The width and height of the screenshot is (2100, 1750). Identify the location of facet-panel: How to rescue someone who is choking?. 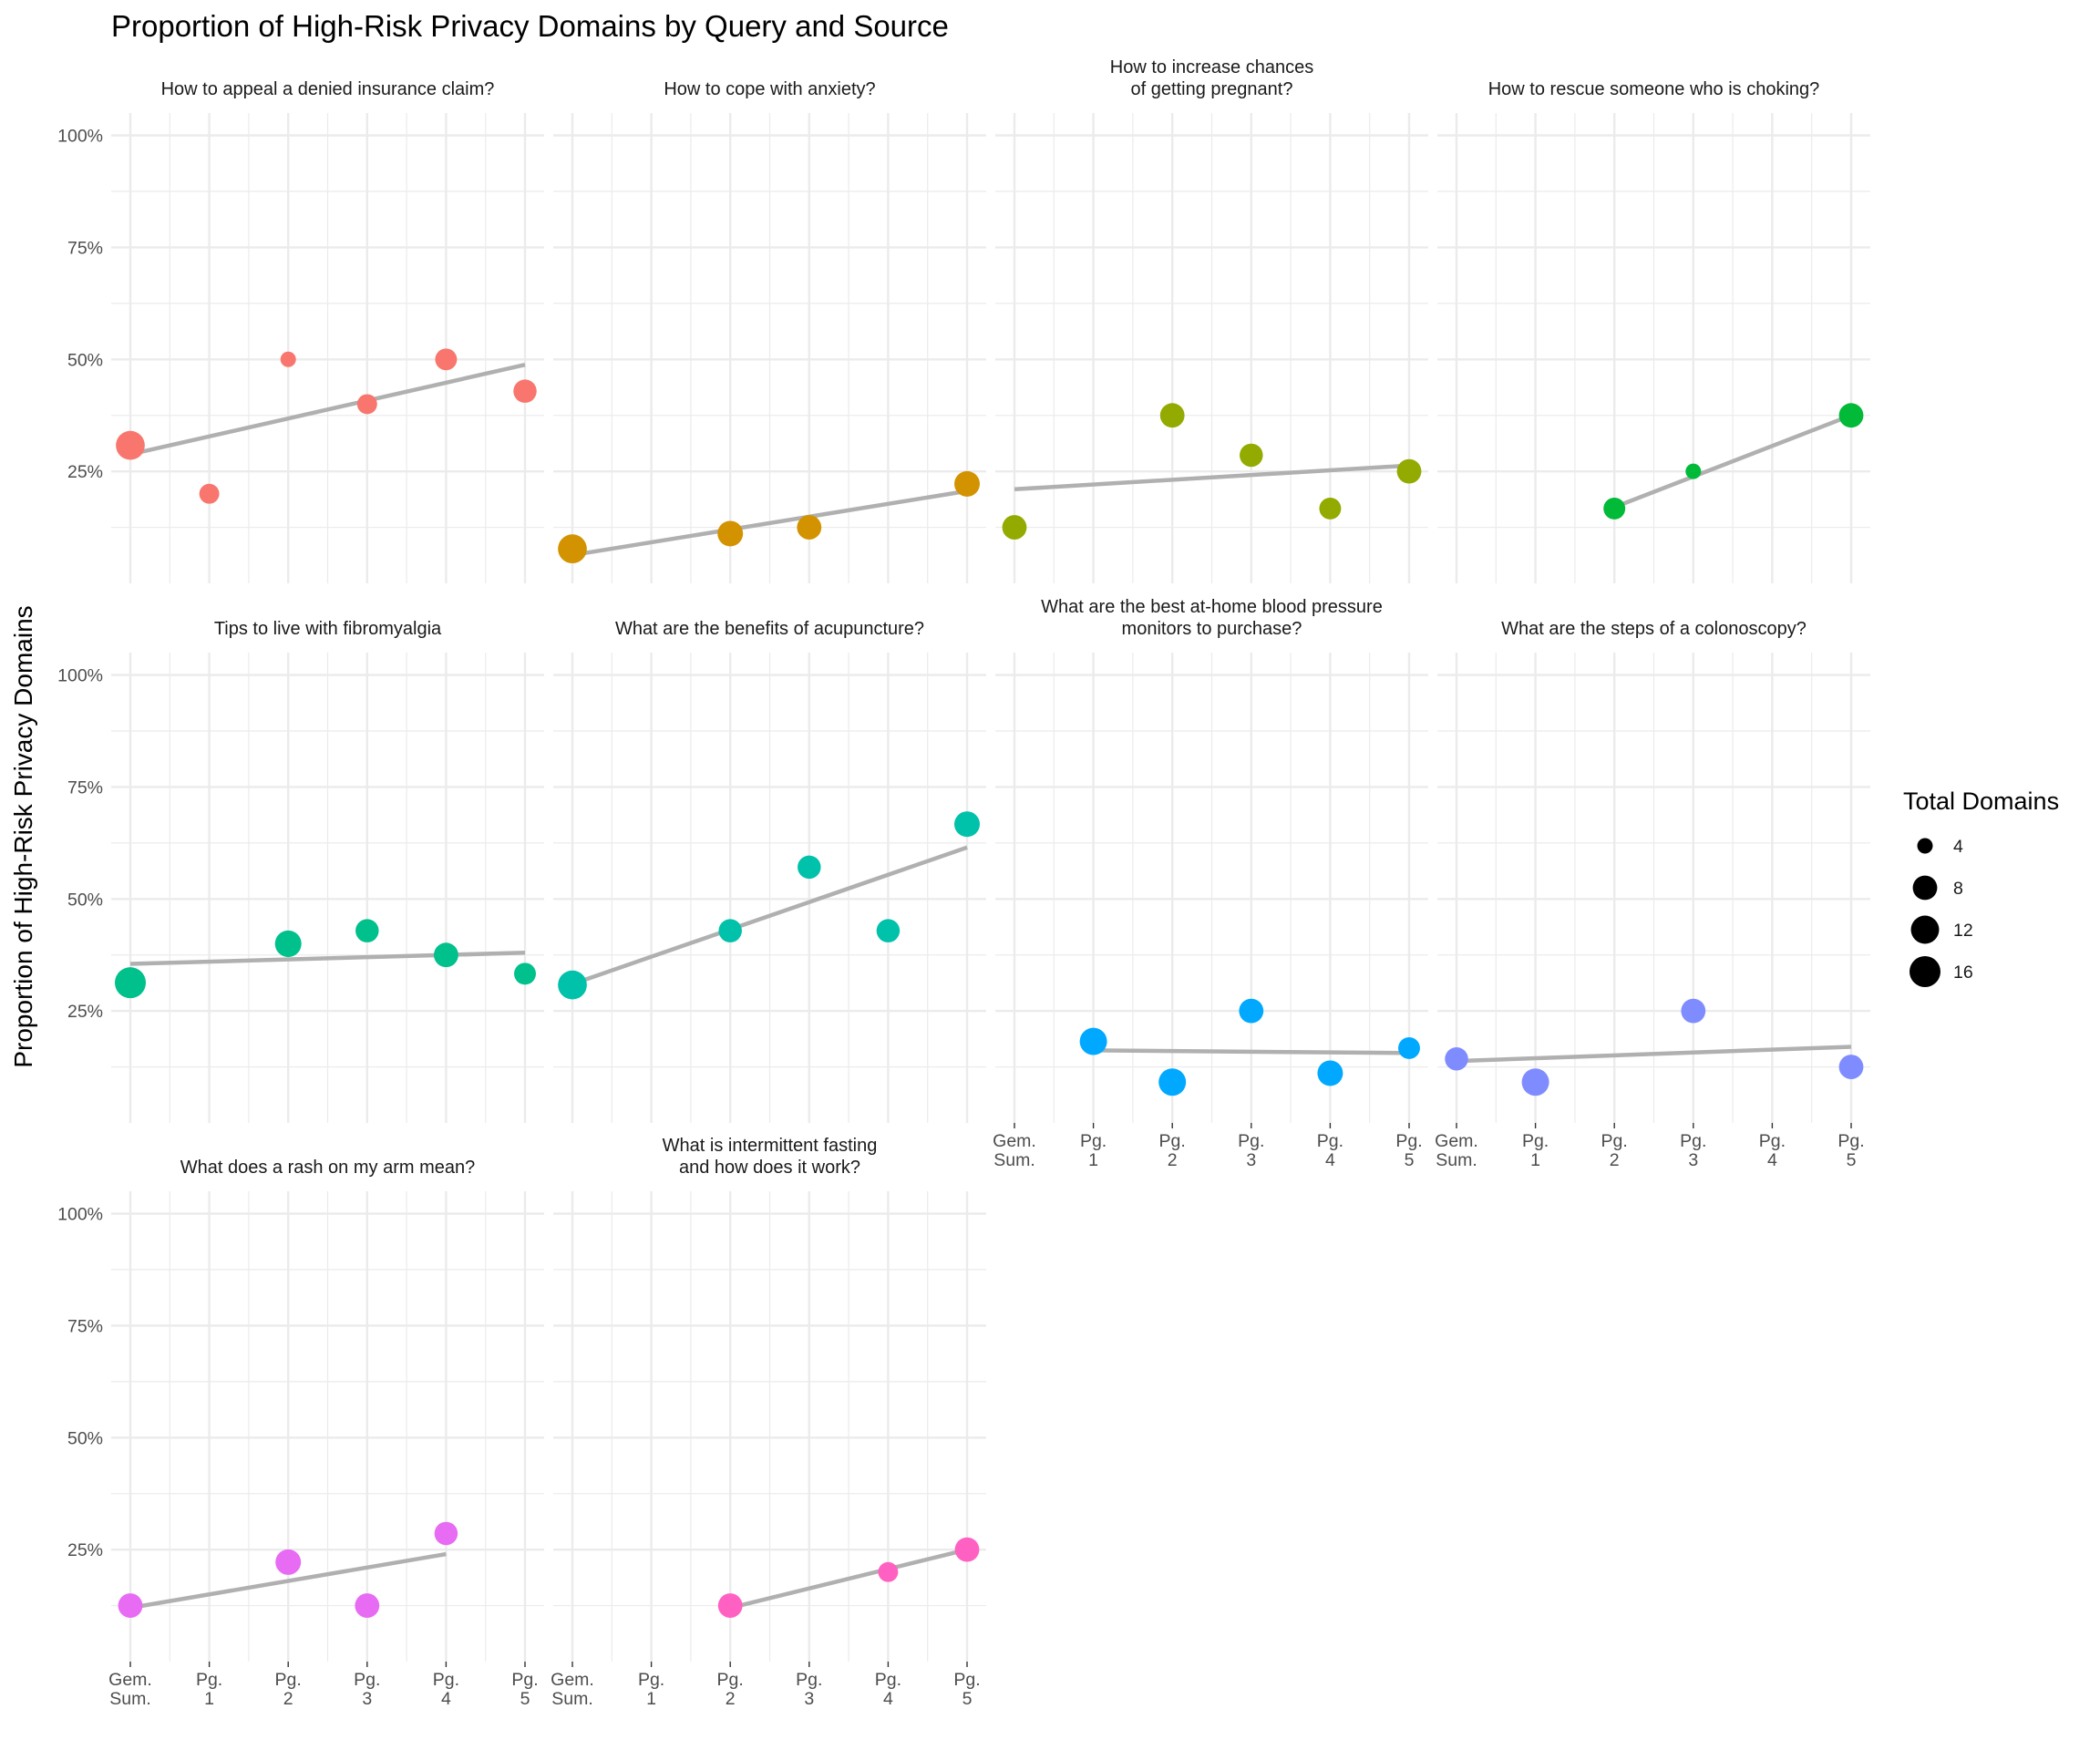
(1654, 331).